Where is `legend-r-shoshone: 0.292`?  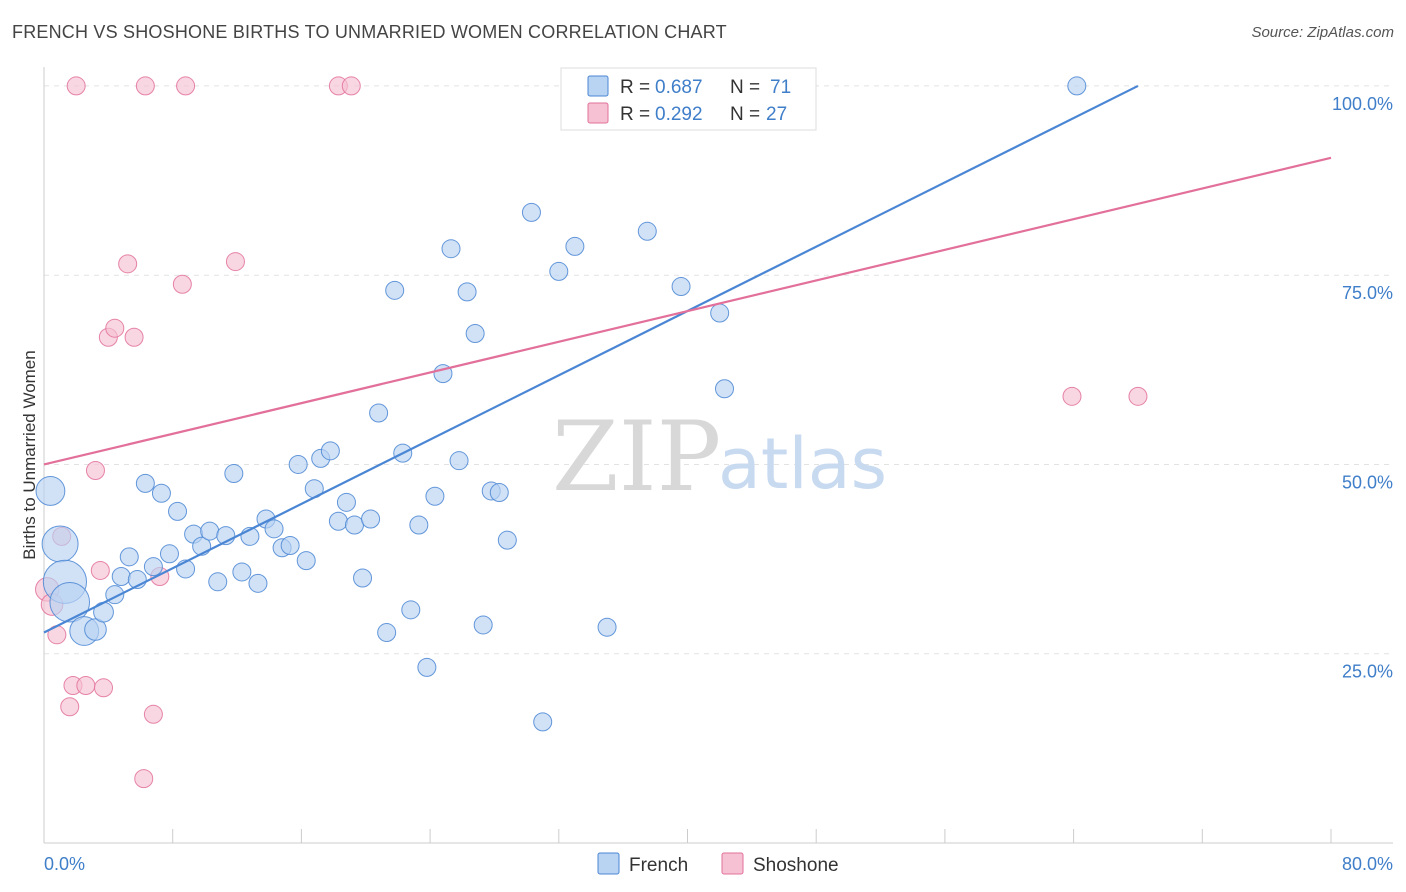 legend-r-shoshone: 0.292 is located at coordinates (679, 114).